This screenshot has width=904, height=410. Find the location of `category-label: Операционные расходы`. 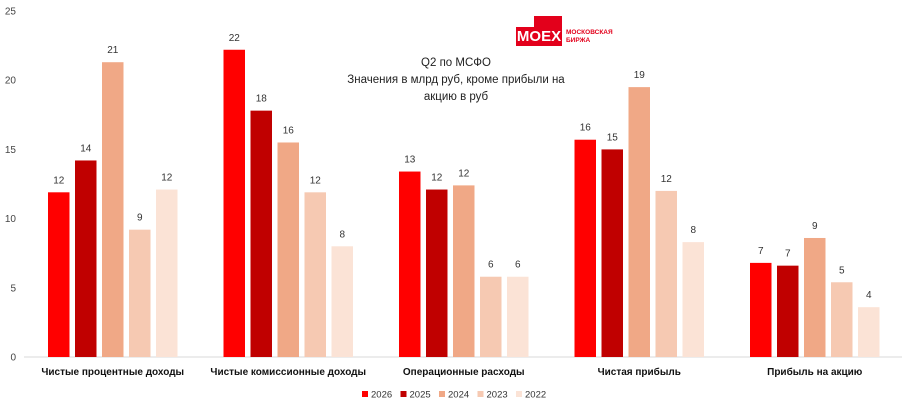

category-label: Операционные расходы is located at coordinates (464, 372).